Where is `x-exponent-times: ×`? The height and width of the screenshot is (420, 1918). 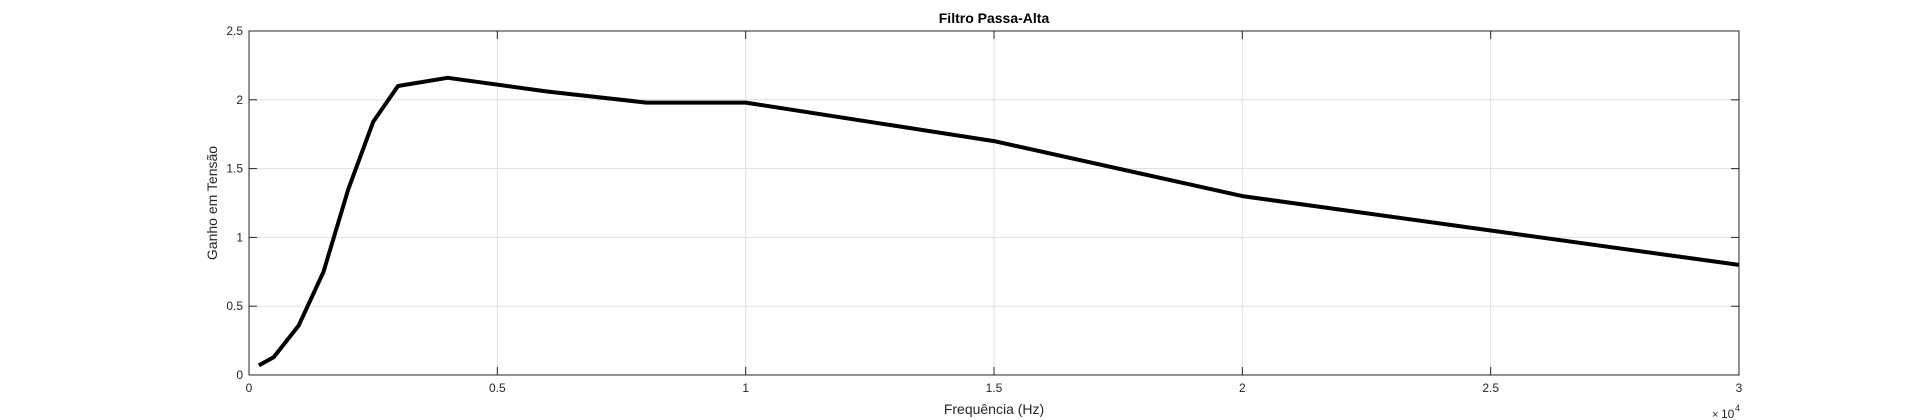 x-exponent-times: × is located at coordinates (1715, 414).